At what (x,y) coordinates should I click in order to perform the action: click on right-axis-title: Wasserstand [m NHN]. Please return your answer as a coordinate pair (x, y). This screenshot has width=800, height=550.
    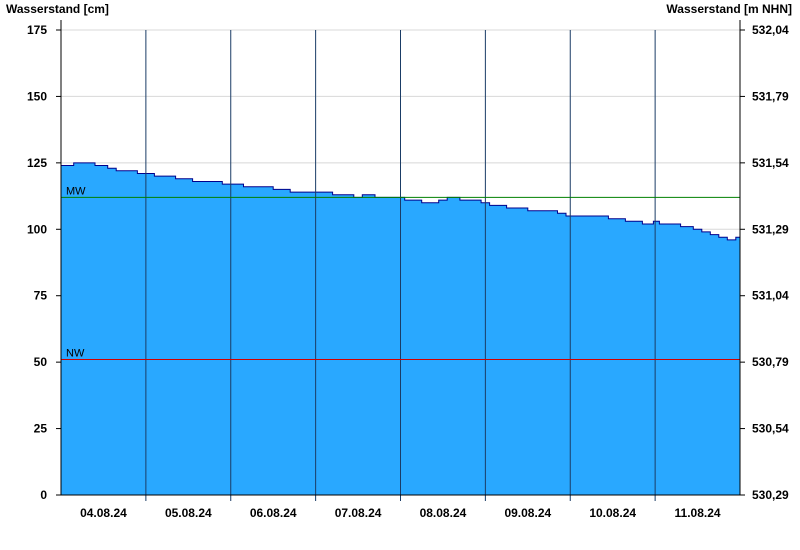
    Looking at the image, I should click on (729, 9).